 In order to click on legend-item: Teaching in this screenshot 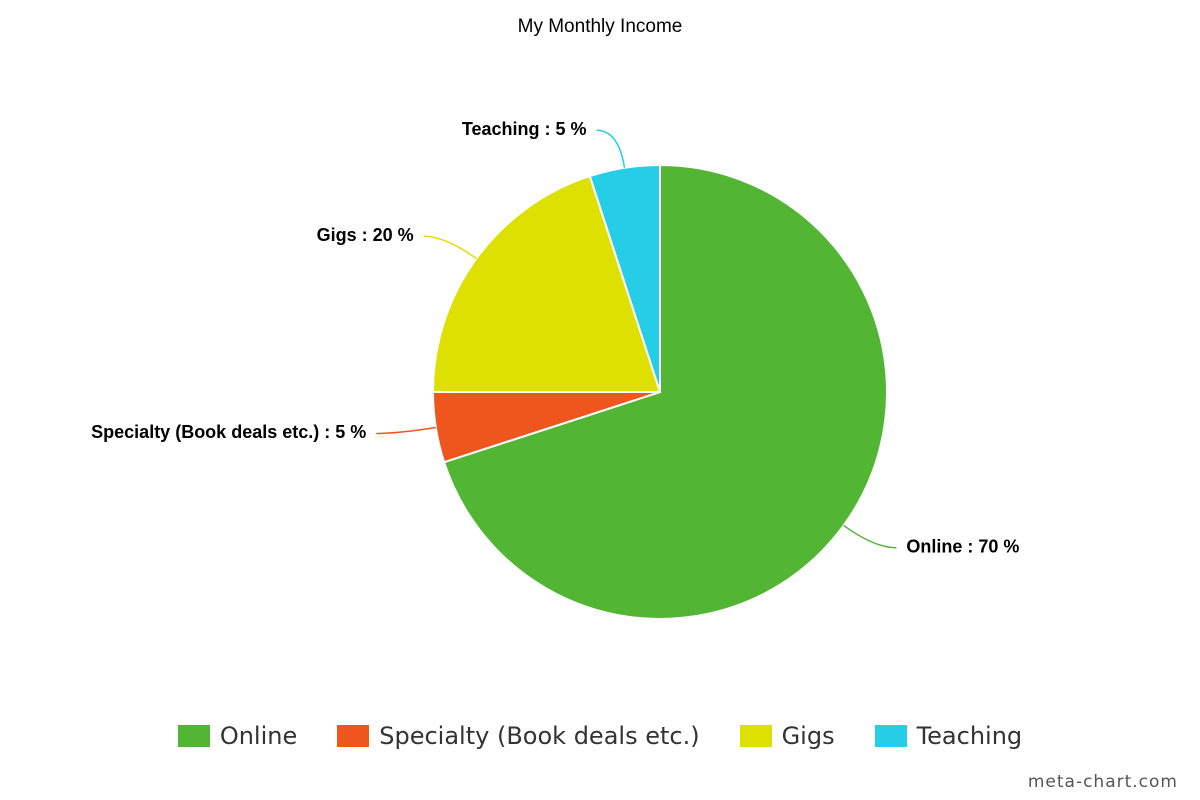, I will do `click(948, 736)`.